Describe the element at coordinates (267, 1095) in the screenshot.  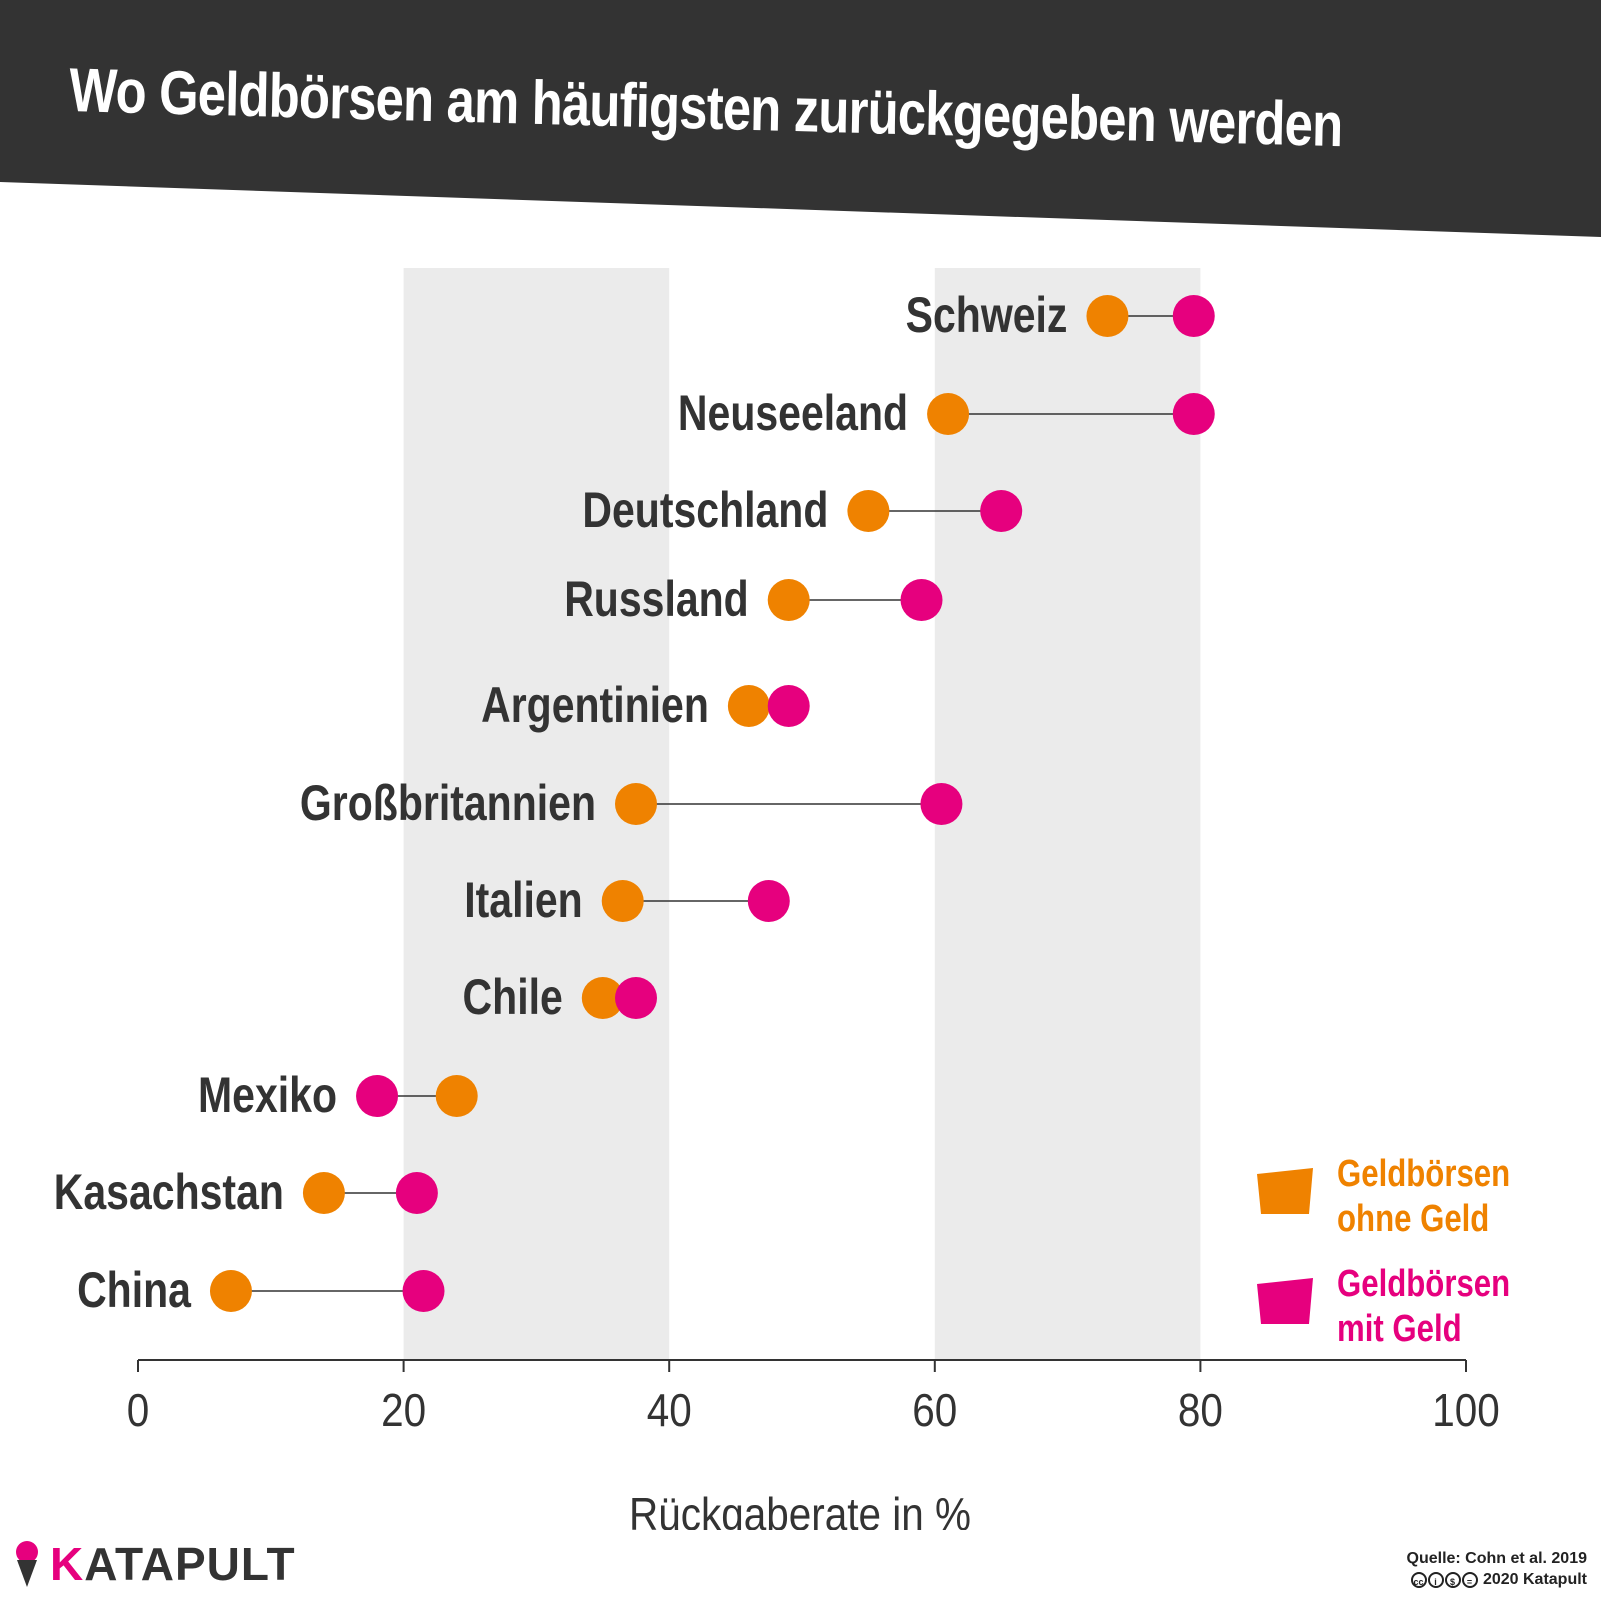
I see `country-label: Mexiko` at that location.